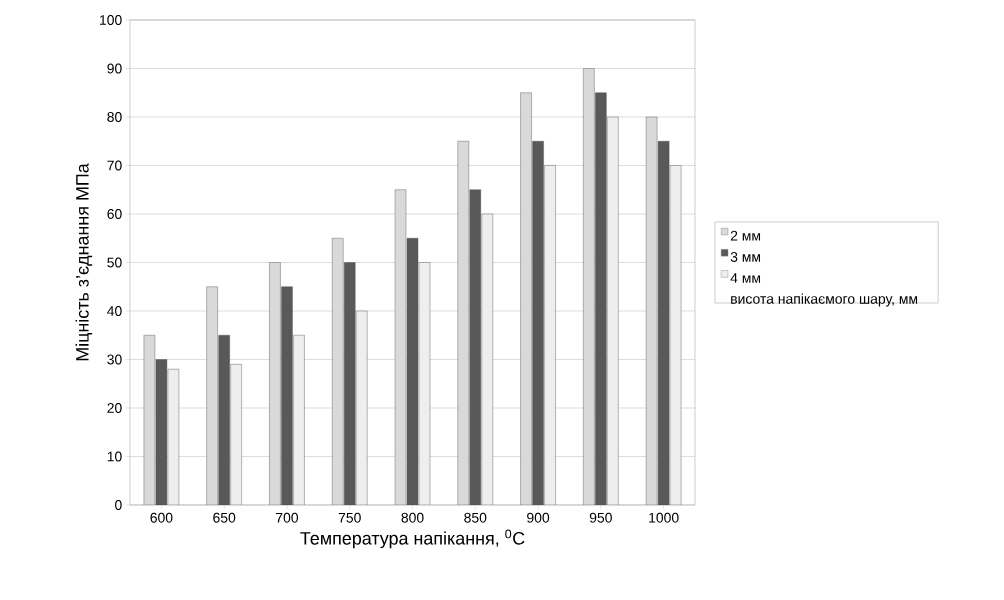 The image size is (1004, 600). What do you see at coordinates (287, 517) in the screenshot?
I see `x-tick-label: 700` at bounding box center [287, 517].